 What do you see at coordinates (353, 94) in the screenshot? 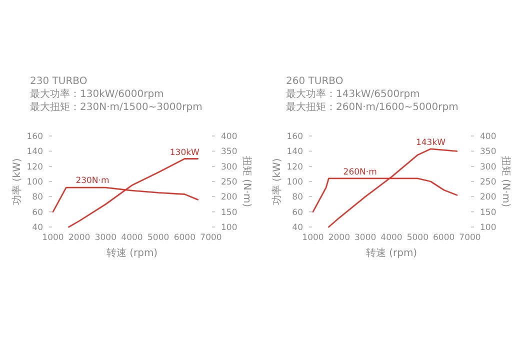
I see `chart-subtitle: 最大功率：143kW/6500rpm` at bounding box center [353, 94].